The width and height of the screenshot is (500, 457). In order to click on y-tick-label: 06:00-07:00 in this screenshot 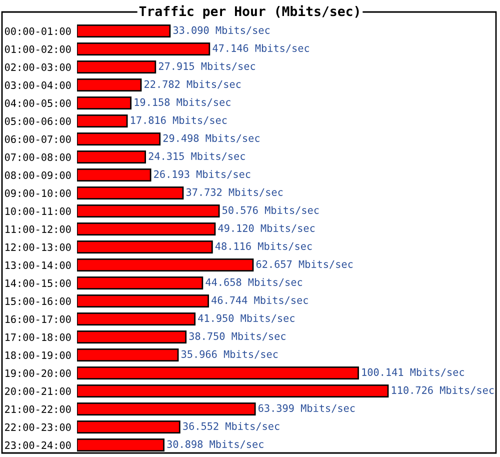, I will do `click(37, 139)`.